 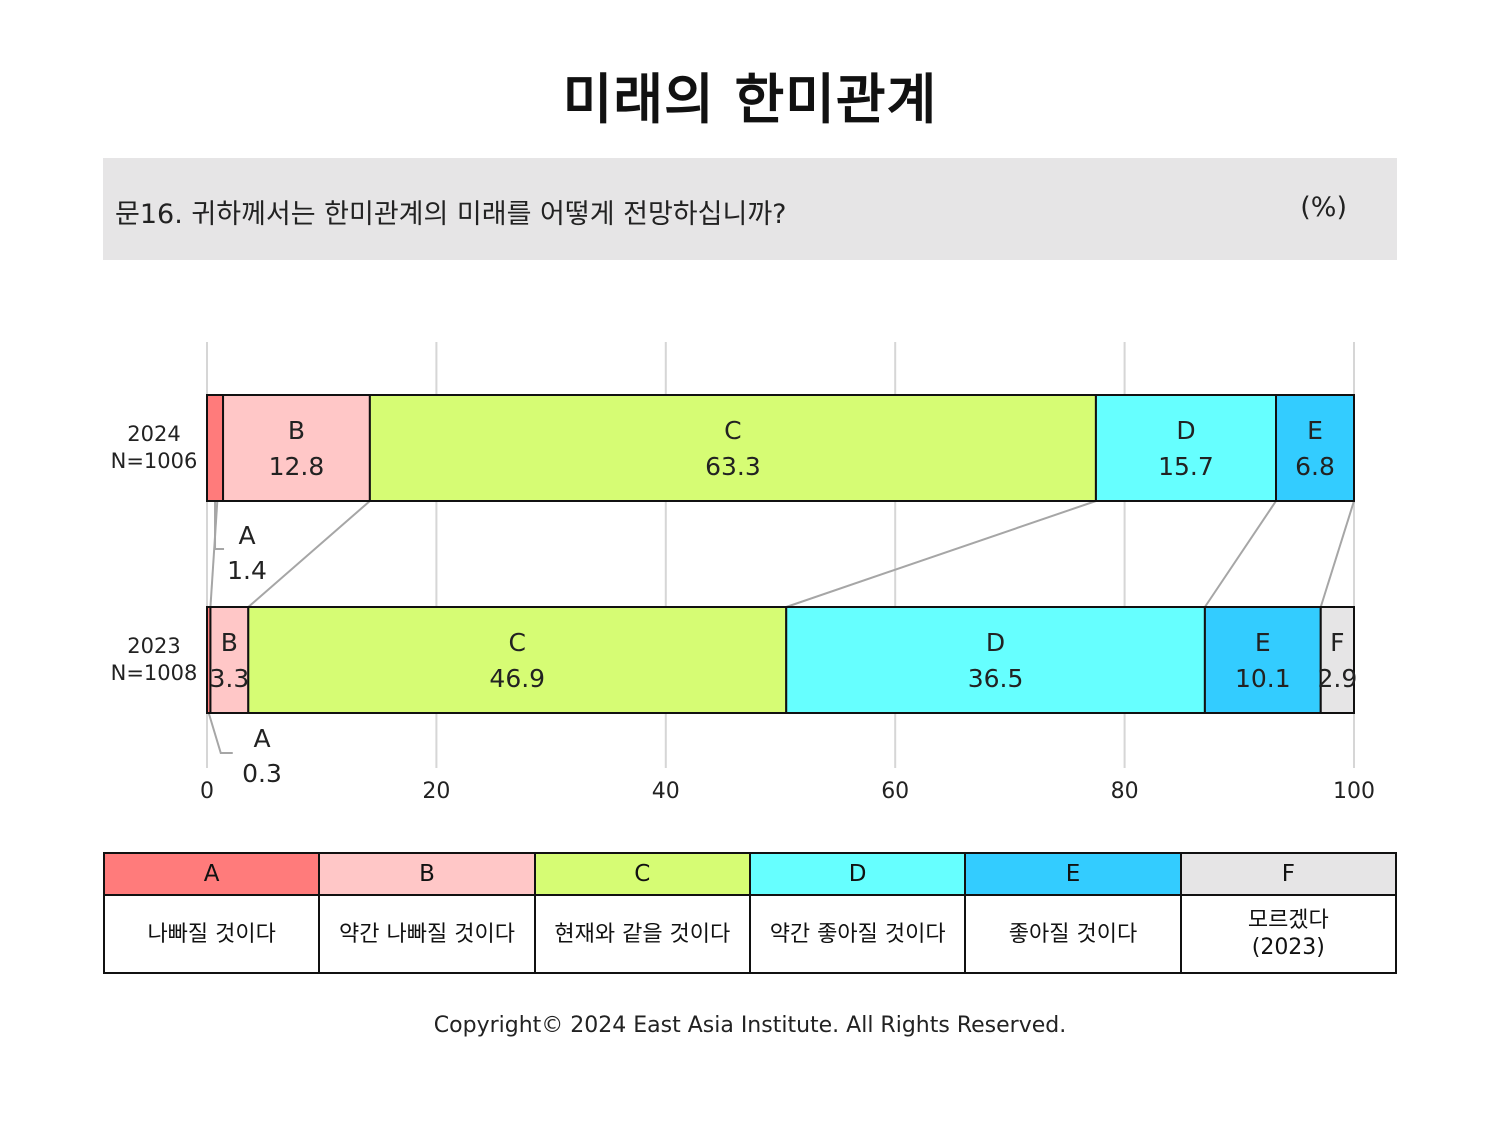 I want to click on bar-value-label: 10.1, so click(x=1263, y=678).